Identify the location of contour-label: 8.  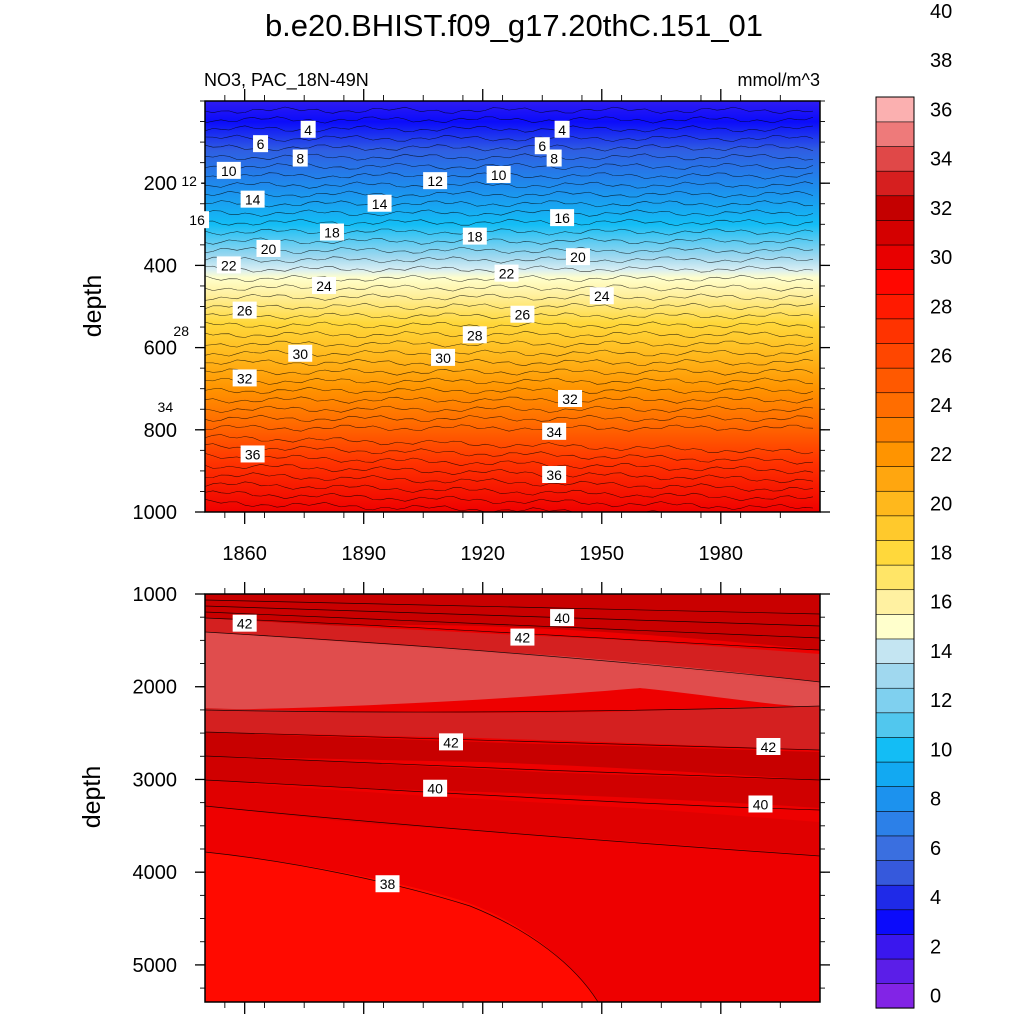
(300, 158).